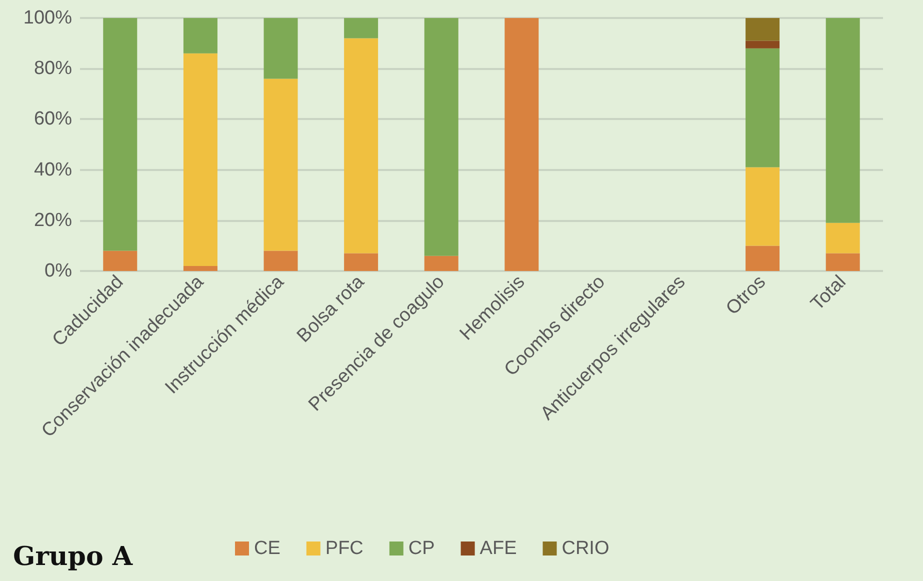 The width and height of the screenshot is (923, 581). Describe the element at coordinates (53, 220) in the screenshot. I see `y-tick-label: 20%` at that location.